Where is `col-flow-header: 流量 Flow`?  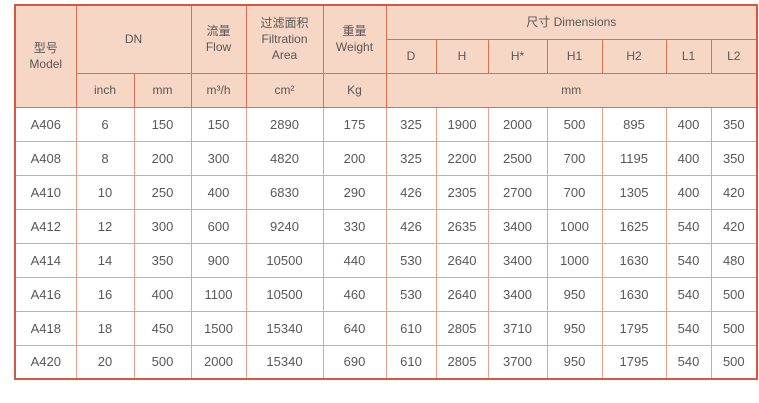 col-flow-header: 流量 Flow is located at coordinates (218, 39).